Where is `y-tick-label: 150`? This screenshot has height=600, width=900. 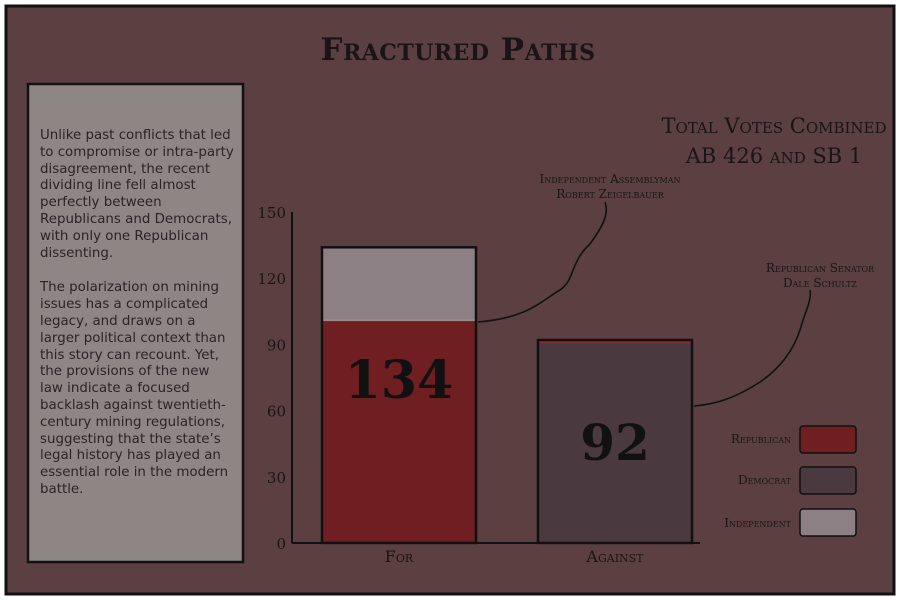 y-tick-label: 150 is located at coordinates (271, 213).